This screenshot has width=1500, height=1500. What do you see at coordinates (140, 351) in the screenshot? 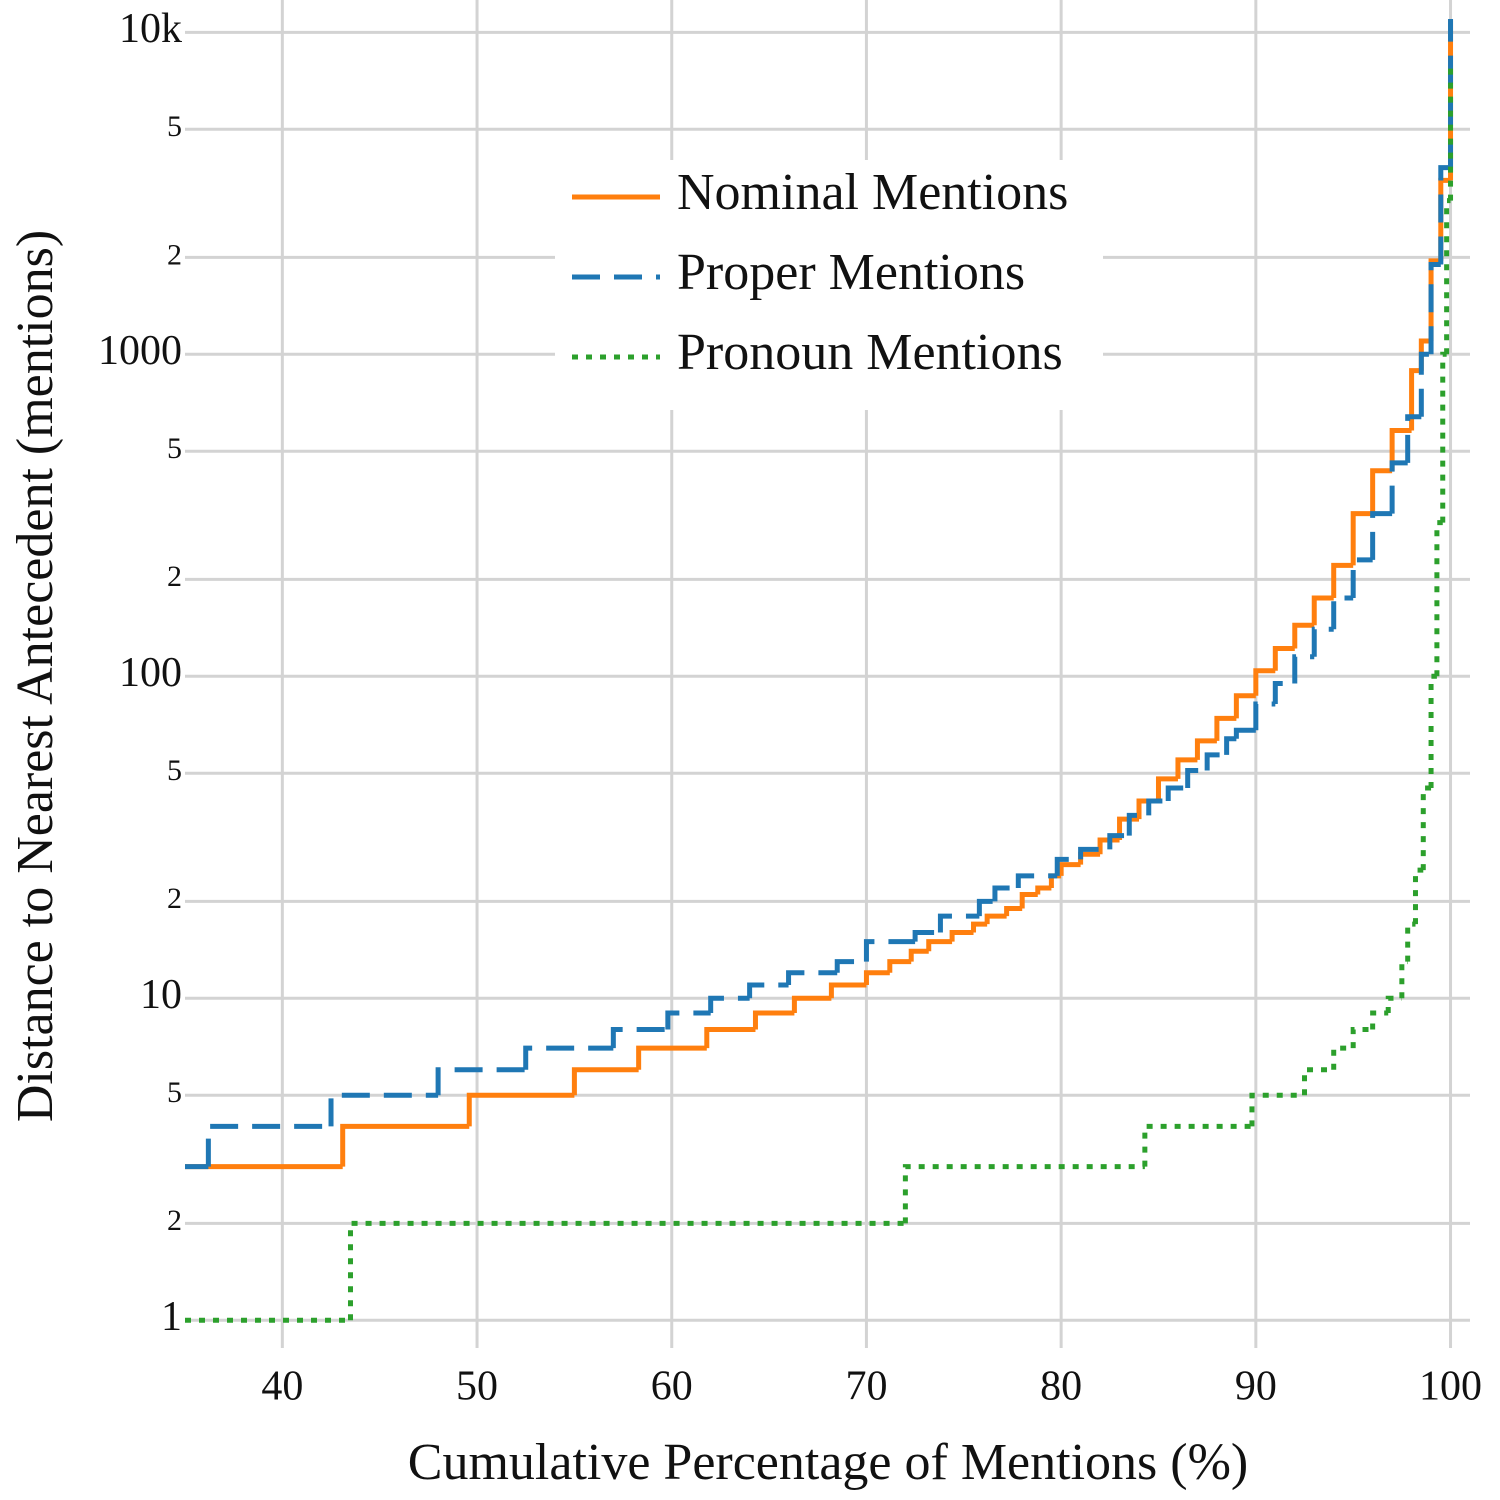
I see `y-tick-label: 1000` at bounding box center [140, 351].